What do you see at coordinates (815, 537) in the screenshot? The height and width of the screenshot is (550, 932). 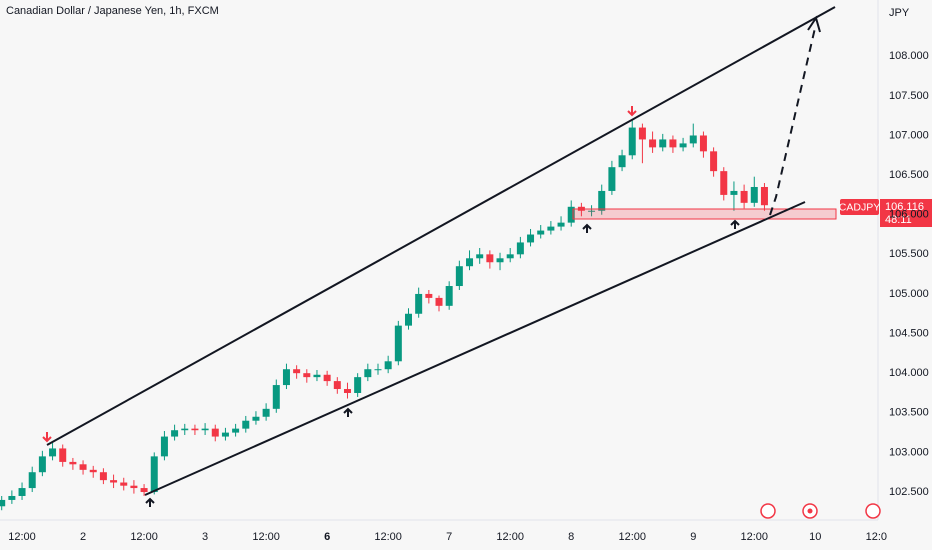 I see `x-tick-label: 10` at bounding box center [815, 537].